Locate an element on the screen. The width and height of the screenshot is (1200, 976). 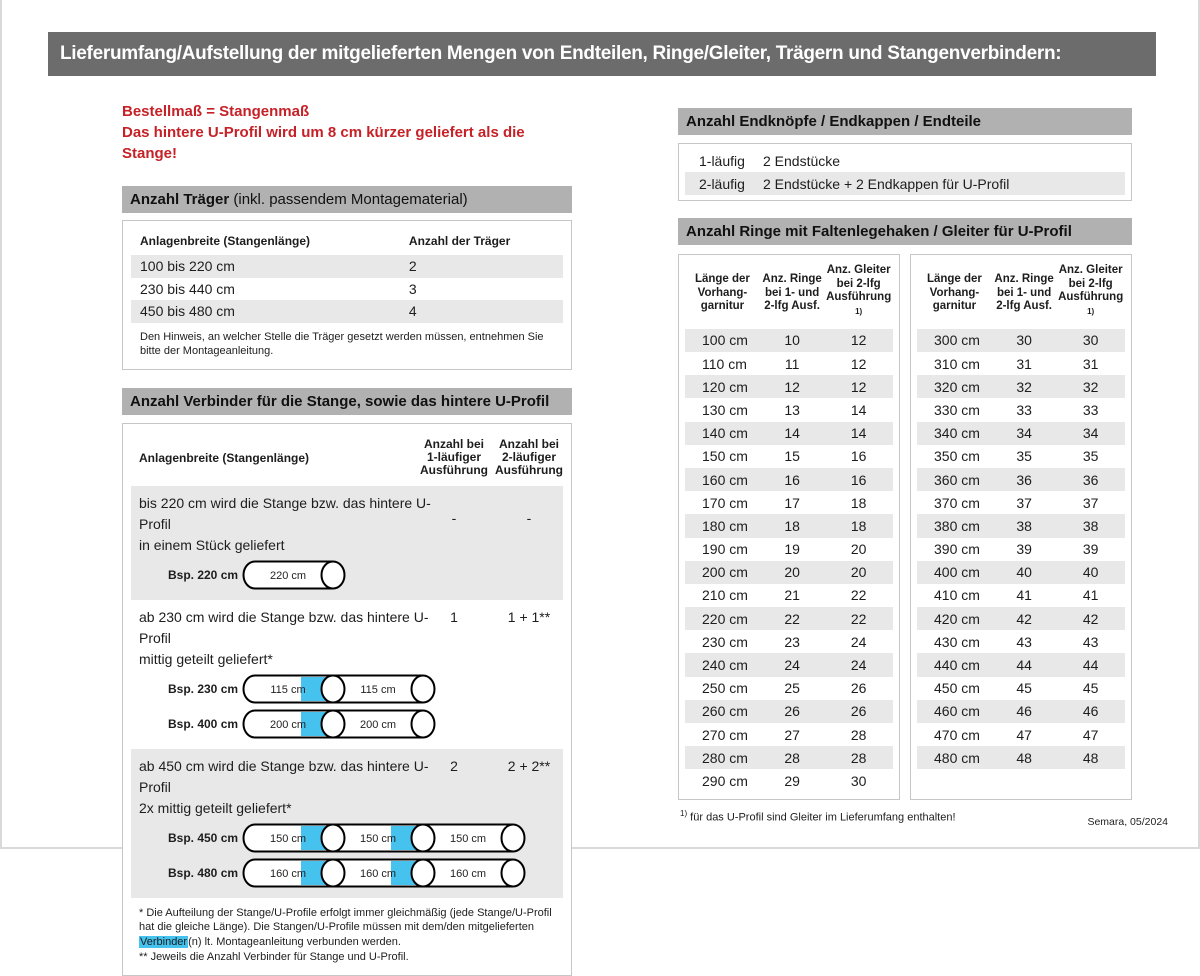
laenge-cell: 130 cm is located at coordinates (725, 409).